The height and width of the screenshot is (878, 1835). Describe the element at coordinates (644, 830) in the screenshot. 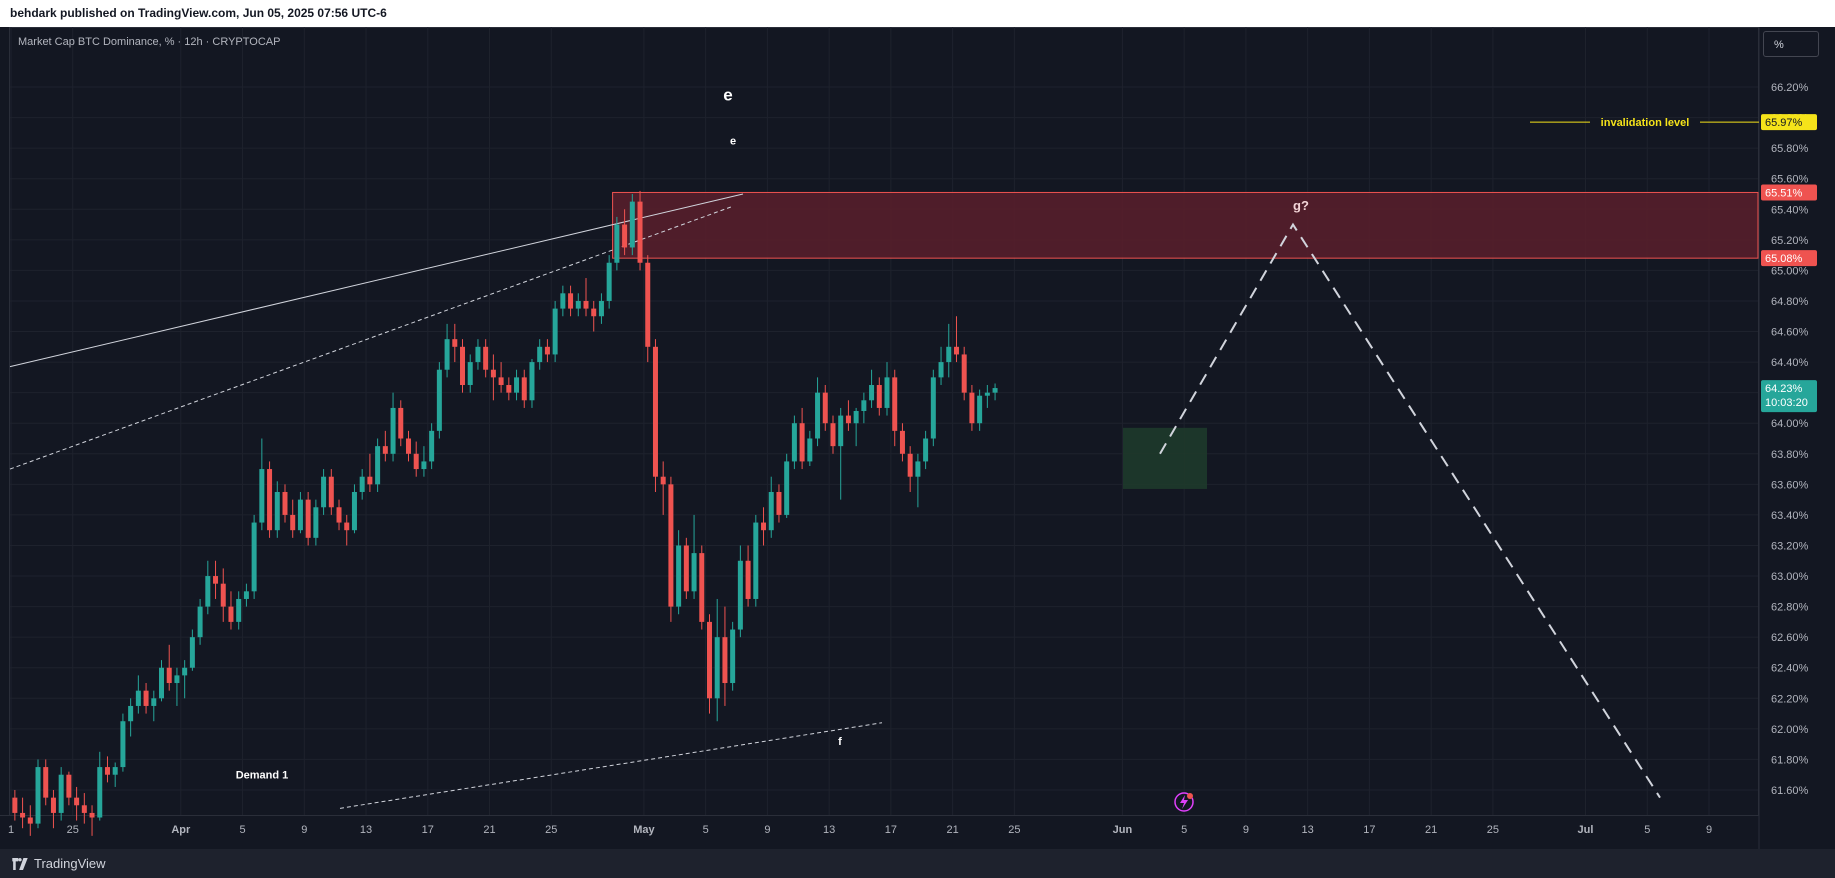

I see `x-tick-label: May` at that location.